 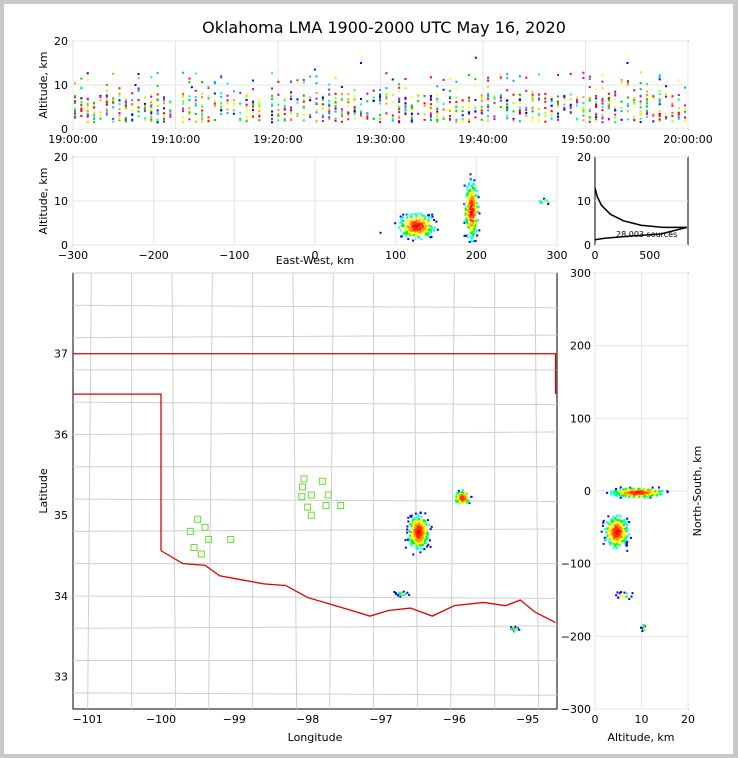 I want to click on panel1-ylabel: Altitude, km, so click(x=43, y=84).